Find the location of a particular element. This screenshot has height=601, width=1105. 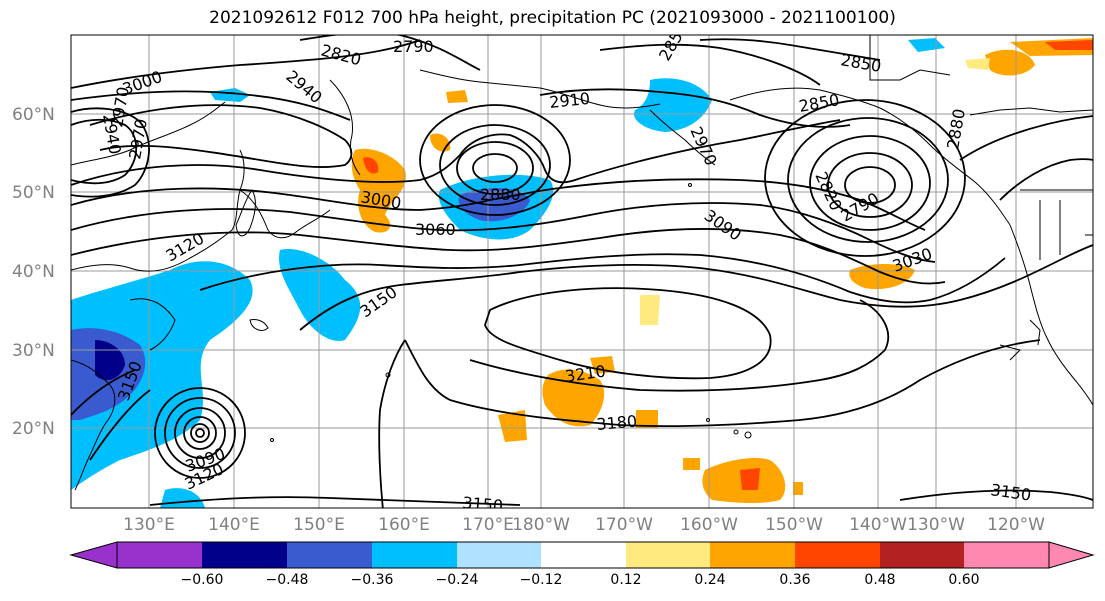

colorbar-tick-label: 0.60 is located at coordinates (964, 580).